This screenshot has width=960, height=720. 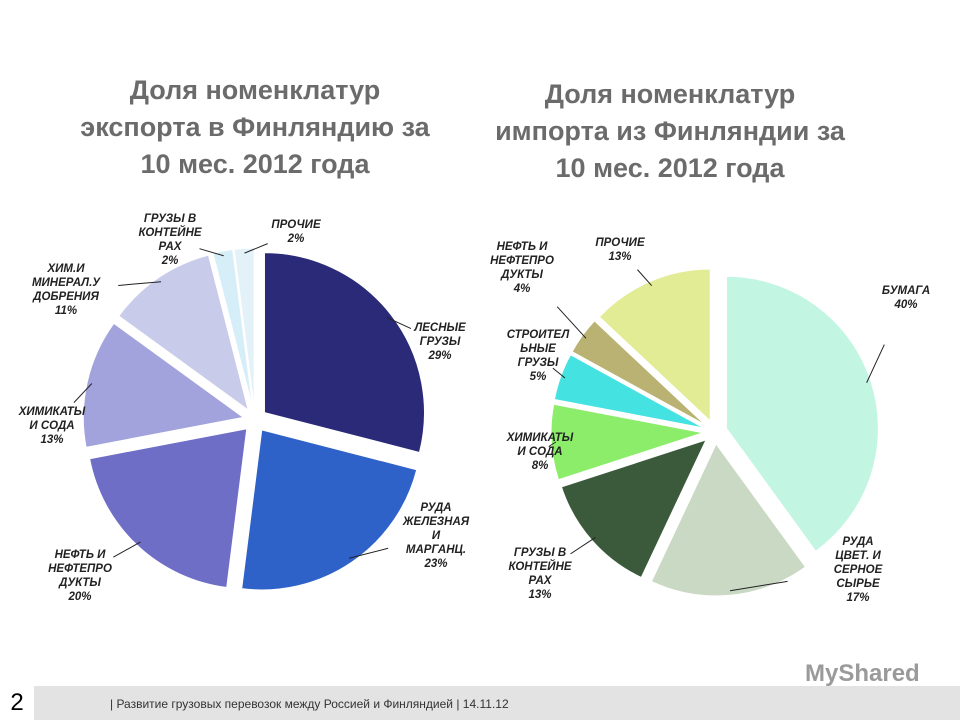 I want to click on value-label: 29%, so click(x=440, y=356).